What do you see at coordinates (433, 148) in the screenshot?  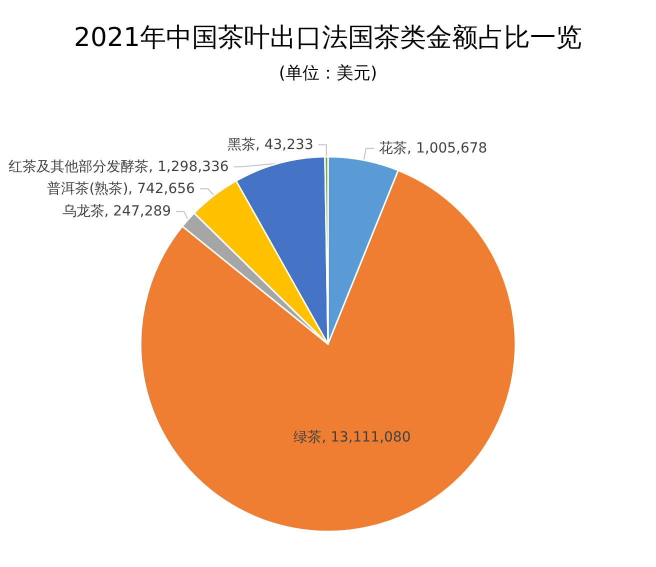 I see `slice-label: 花茶, 1,005,678` at bounding box center [433, 148].